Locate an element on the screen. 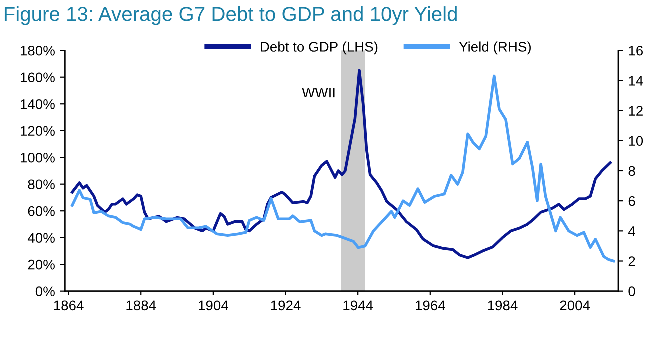 Image resolution: width=665 pixels, height=354 pixels. x-tick-label: 2004 is located at coordinates (575, 305).